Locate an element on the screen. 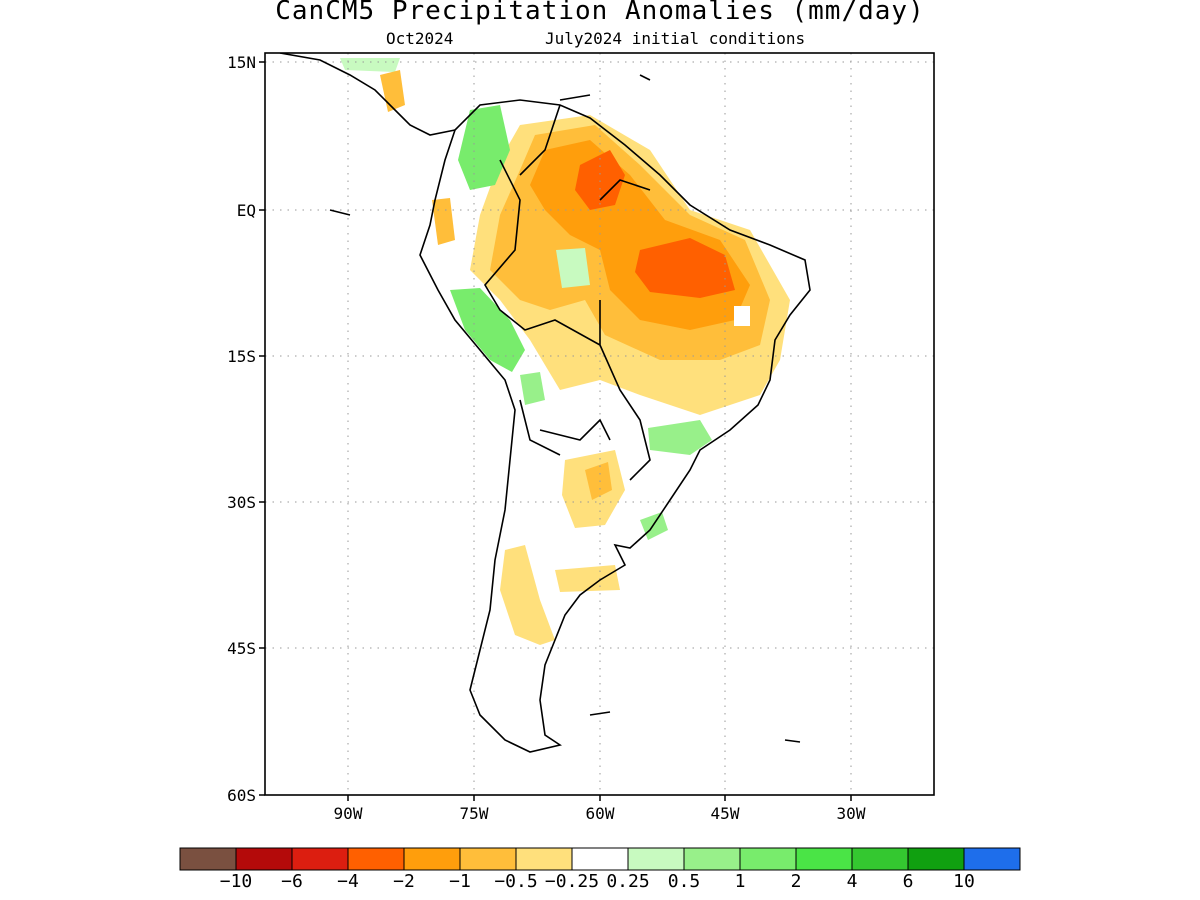 Image resolution: width=1200 pixels, height=900 pixels. lon-tick-label: 45W is located at coordinates (725, 813).